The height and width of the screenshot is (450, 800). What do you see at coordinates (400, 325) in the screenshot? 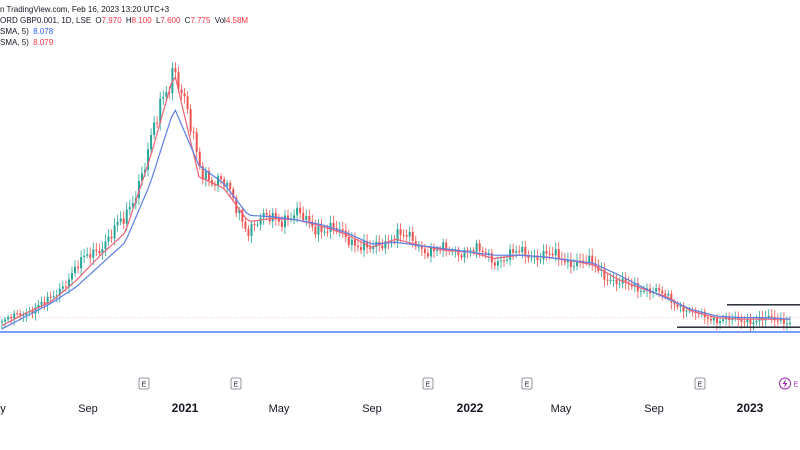
I see `horizontal-levels` at bounding box center [400, 325].